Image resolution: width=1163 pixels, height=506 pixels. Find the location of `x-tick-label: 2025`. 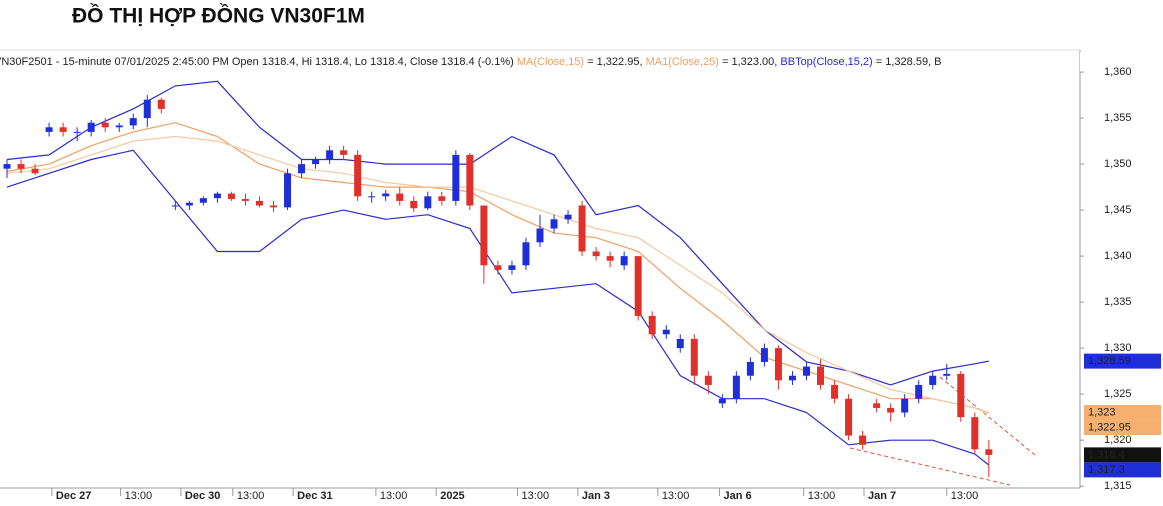

x-tick-label: 2025 is located at coordinates (452, 496).